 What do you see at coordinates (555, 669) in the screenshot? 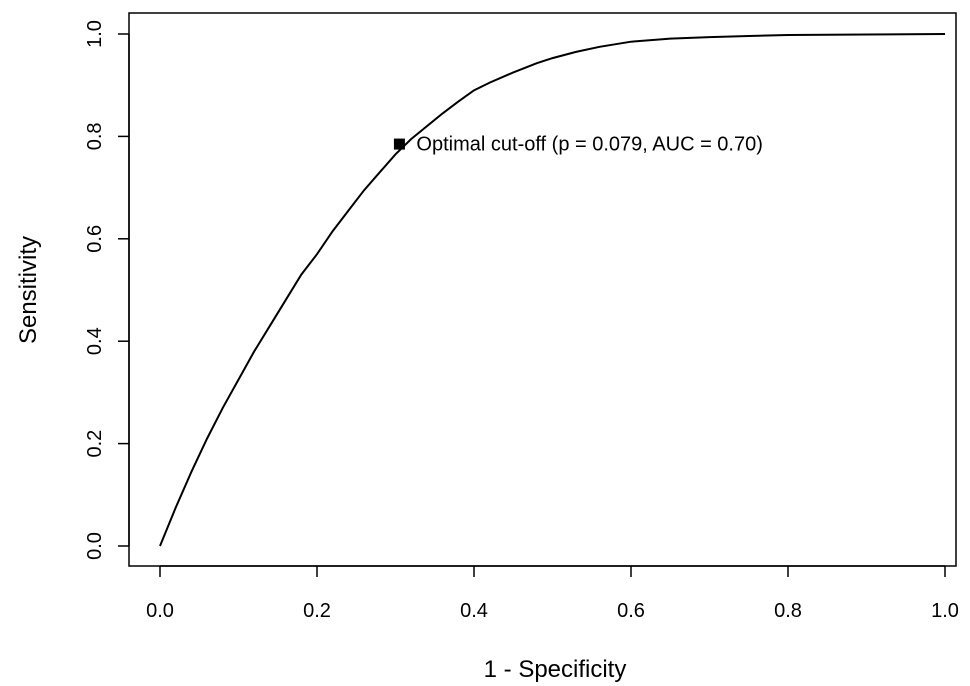
I see `x-axis-title: 1 - Specificity` at bounding box center [555, 669].